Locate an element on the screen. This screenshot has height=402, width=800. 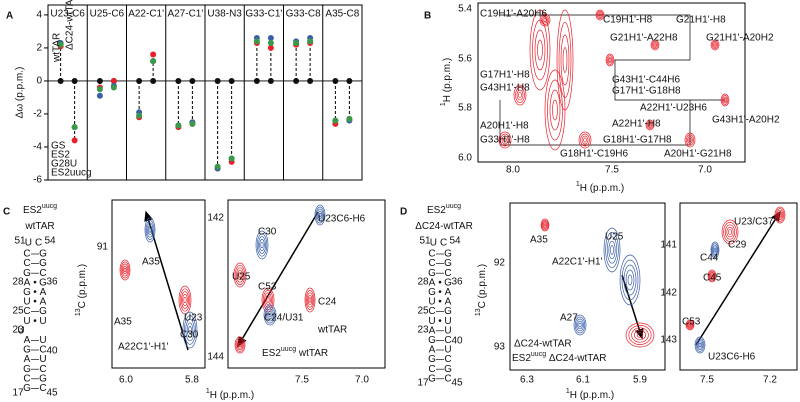
nt-number: 36 is located at coordinates (52, 282).